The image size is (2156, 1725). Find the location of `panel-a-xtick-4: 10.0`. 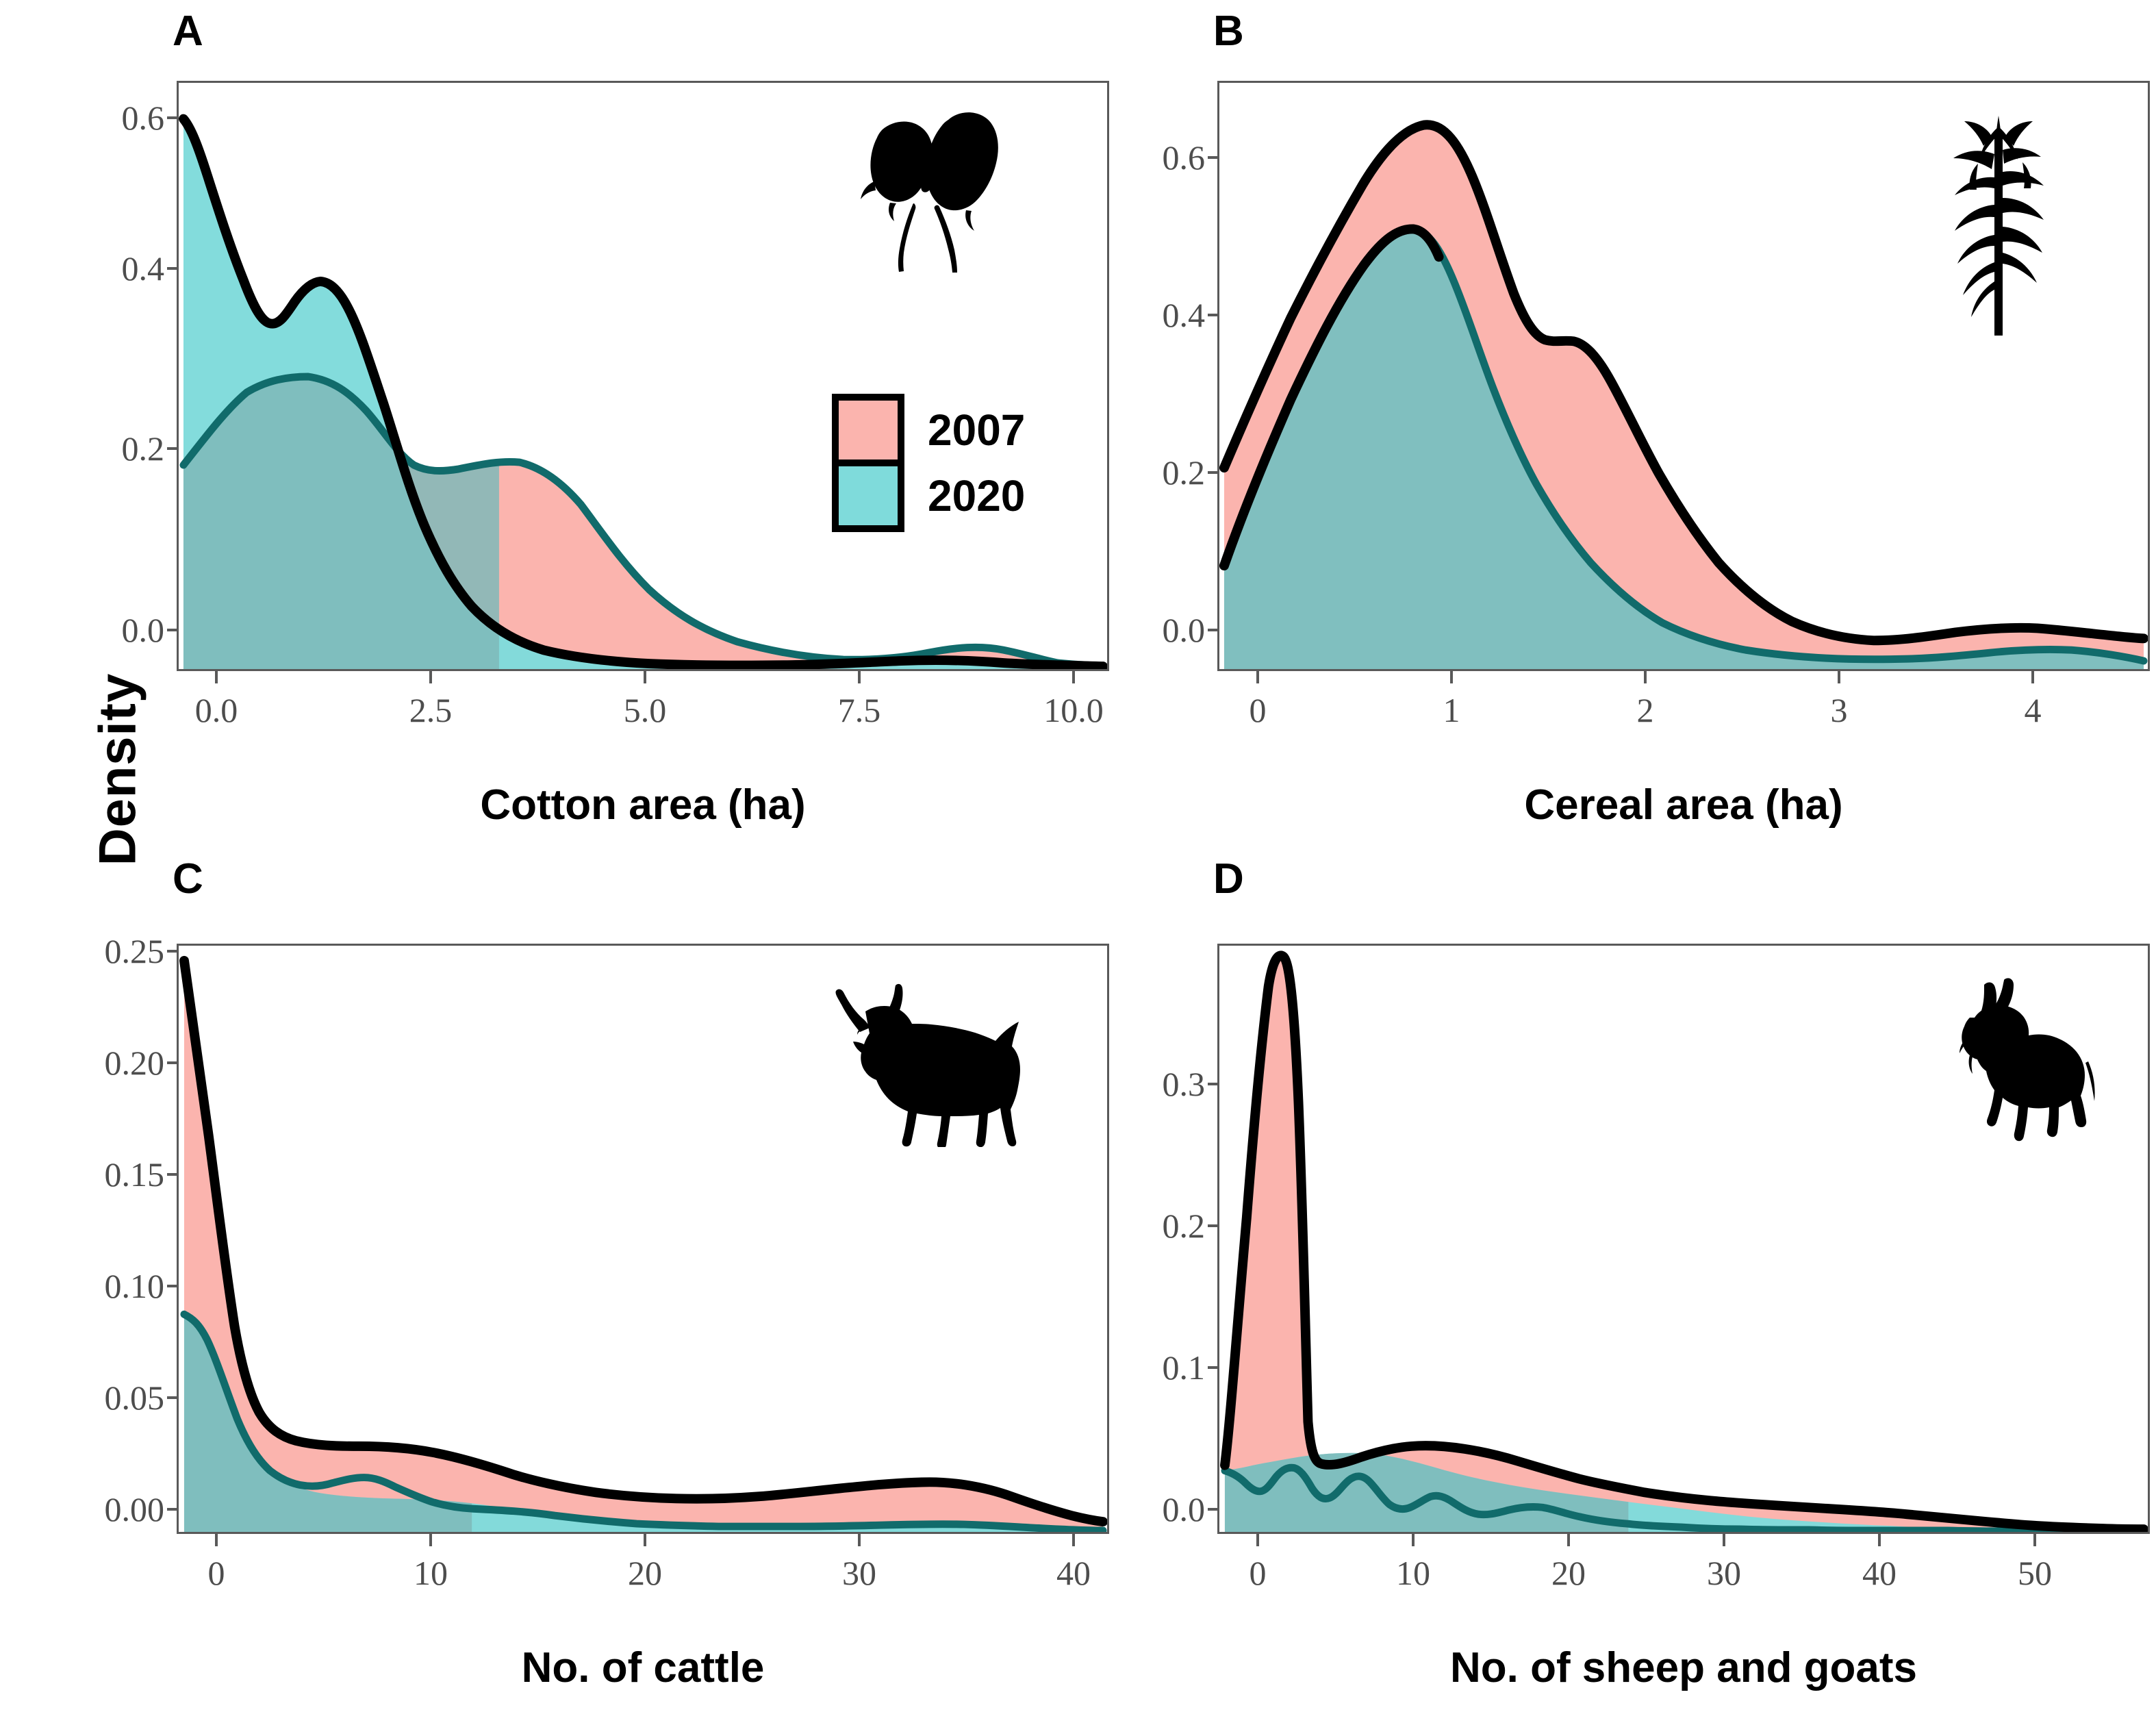

panel-a-xtick-4: 10.0 is located at coordinates (1074, 710).